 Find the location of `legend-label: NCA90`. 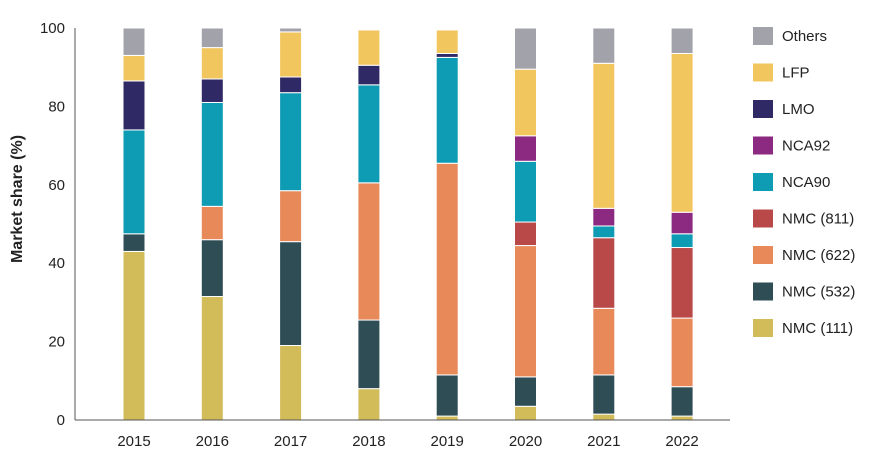

legend-label: NCA90 is located at coordinates (806, 182).